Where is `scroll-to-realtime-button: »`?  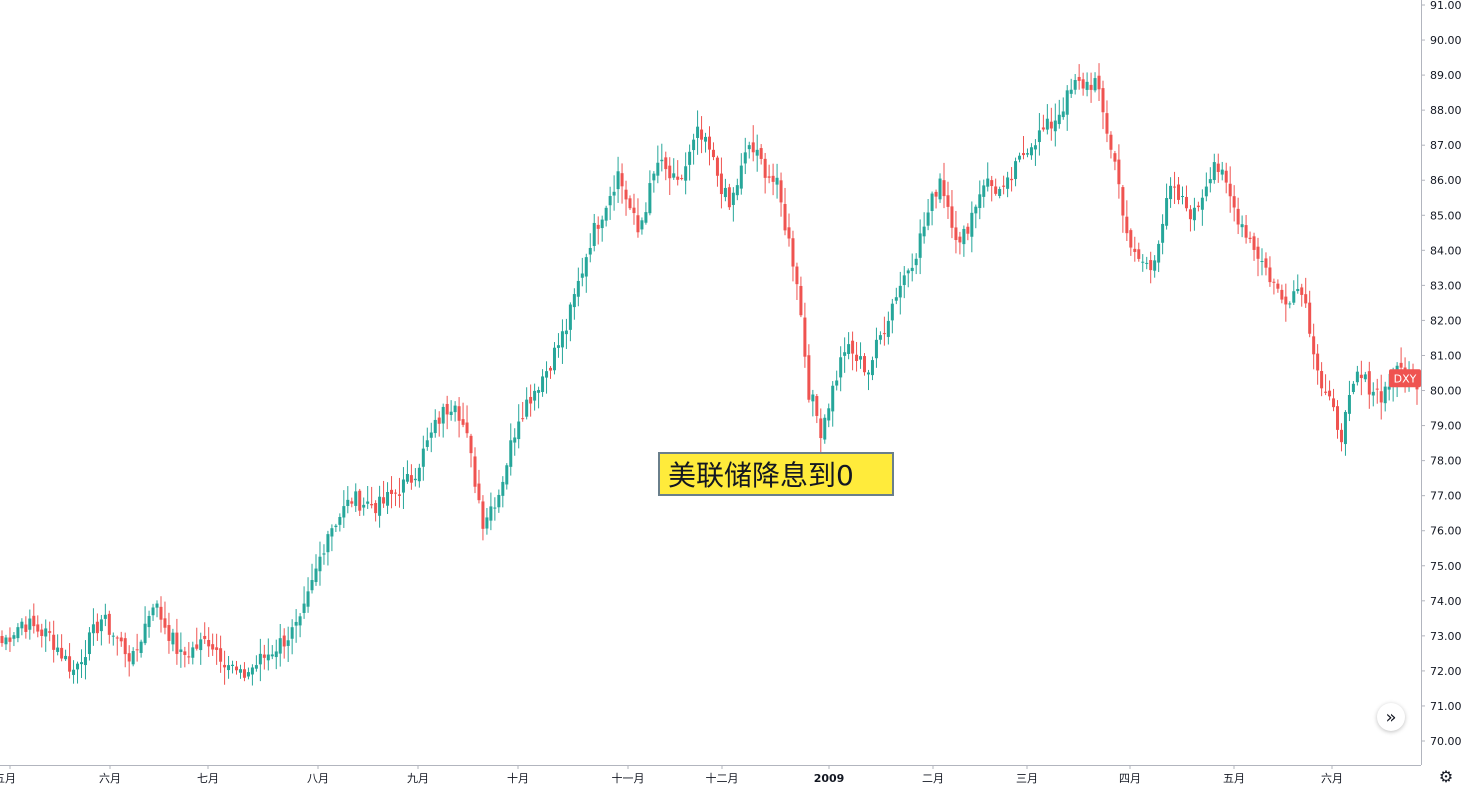
scroll-to-realtime-button: » is located at coordinates (1391, 717).